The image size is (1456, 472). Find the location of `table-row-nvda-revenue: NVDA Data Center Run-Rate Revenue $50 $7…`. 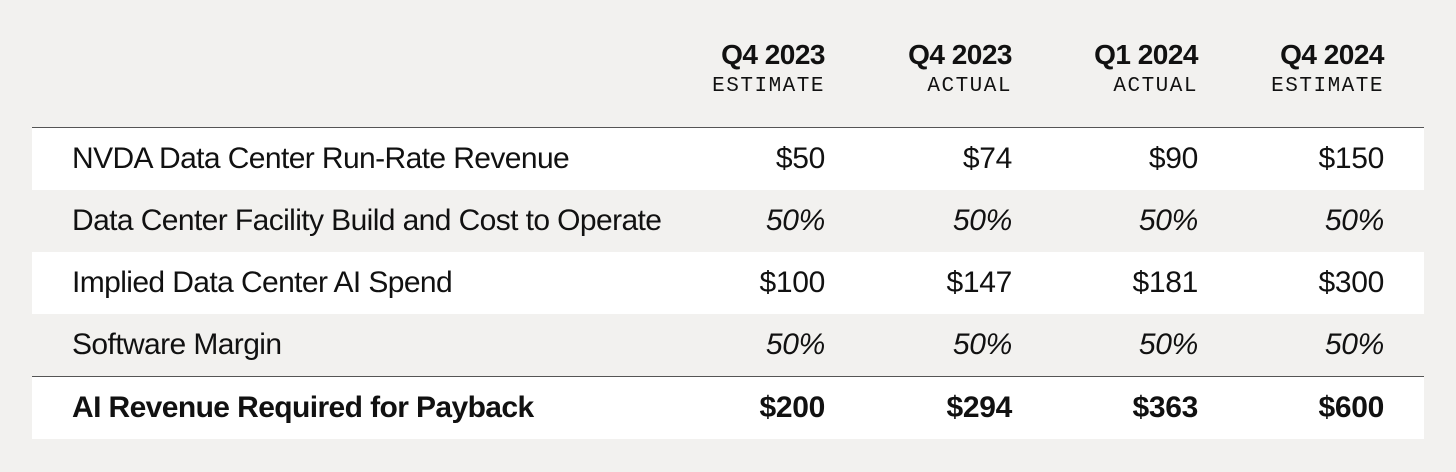

table-row-nvda-revenue: NVDA Data Center Run-Rate Revenue $50 $7… is located at coordinates (728, 159).